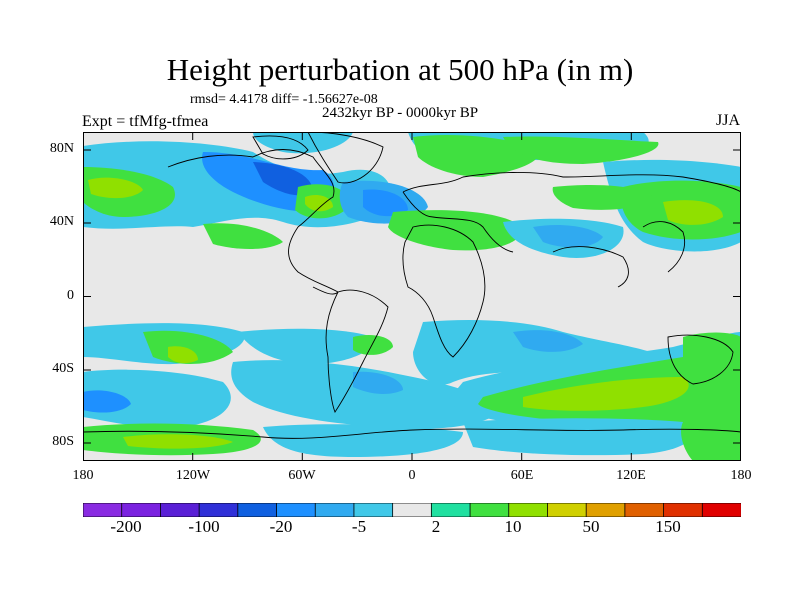 The width and height of the screenshot is (800, 600). Describe the element at coordinates (193, 475) in the screenshot. I see `lon-label-120w: 120W` at that location.